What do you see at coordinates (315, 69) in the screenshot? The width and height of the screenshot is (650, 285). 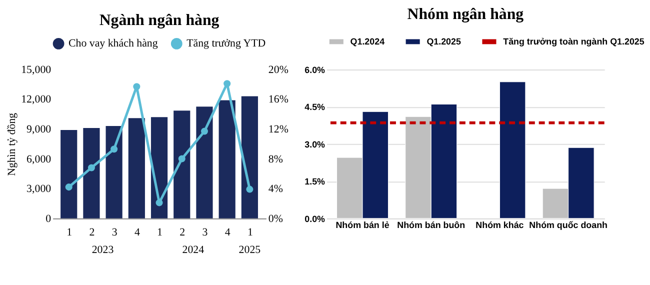 I see `y-tick-label: 6.0%` at bounding box center [315, 69].